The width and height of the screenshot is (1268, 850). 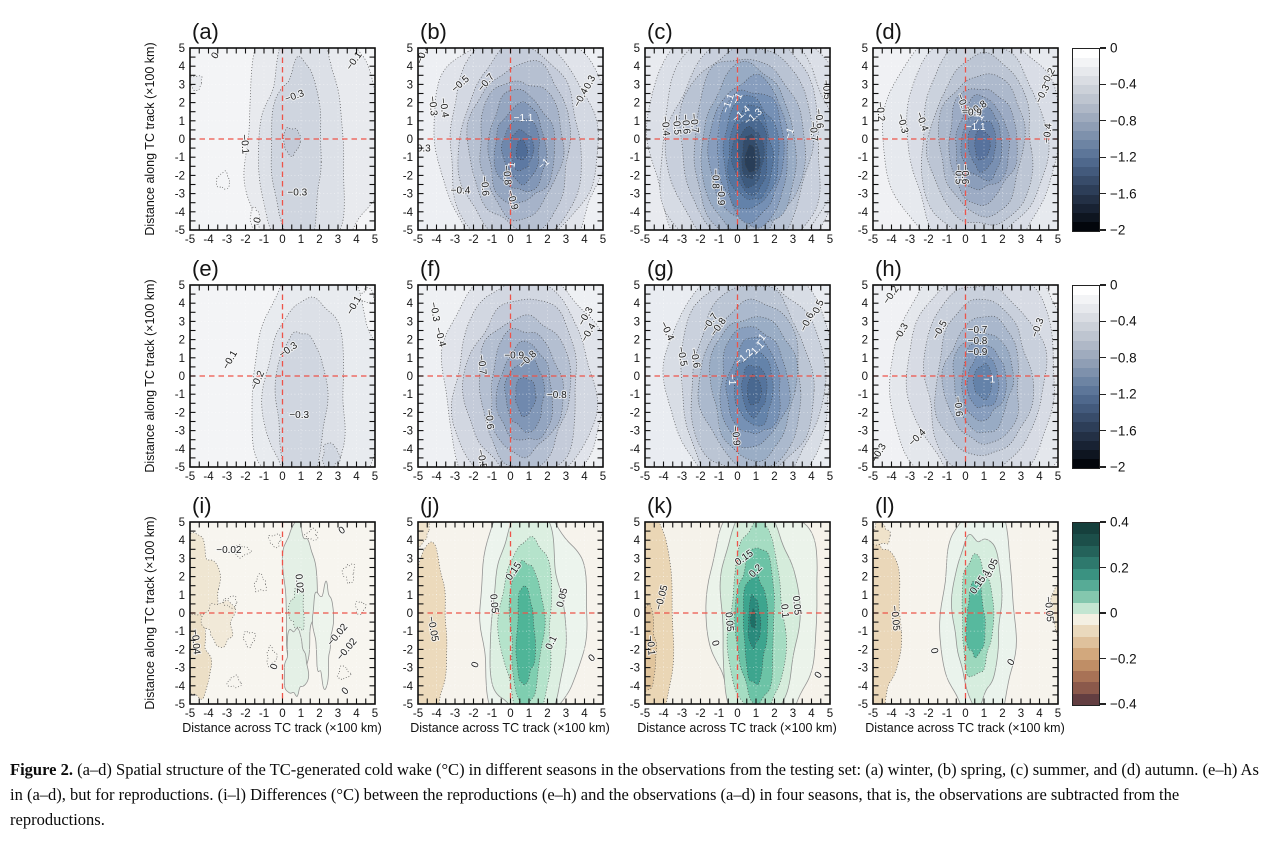 I want to click on x-tick-label: -3, so click(x=227, y=714).